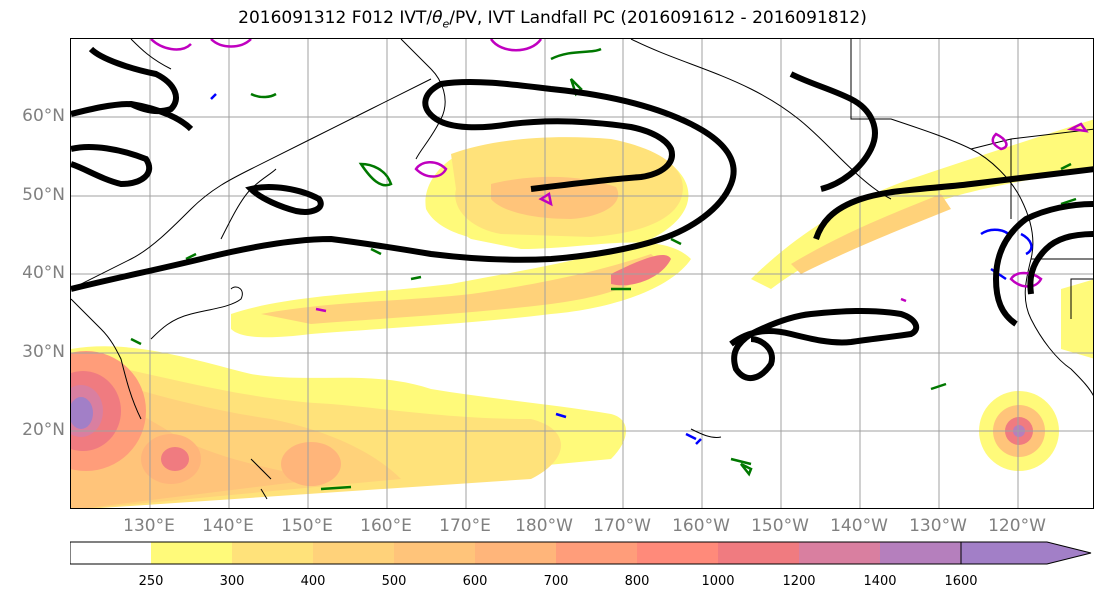 This screenshot has width=1105, height=603. What do you see at coordinates (232, 581) in the screenshot?
I see `colorbar-tick-label: 300` at bounding box center [232, 581].